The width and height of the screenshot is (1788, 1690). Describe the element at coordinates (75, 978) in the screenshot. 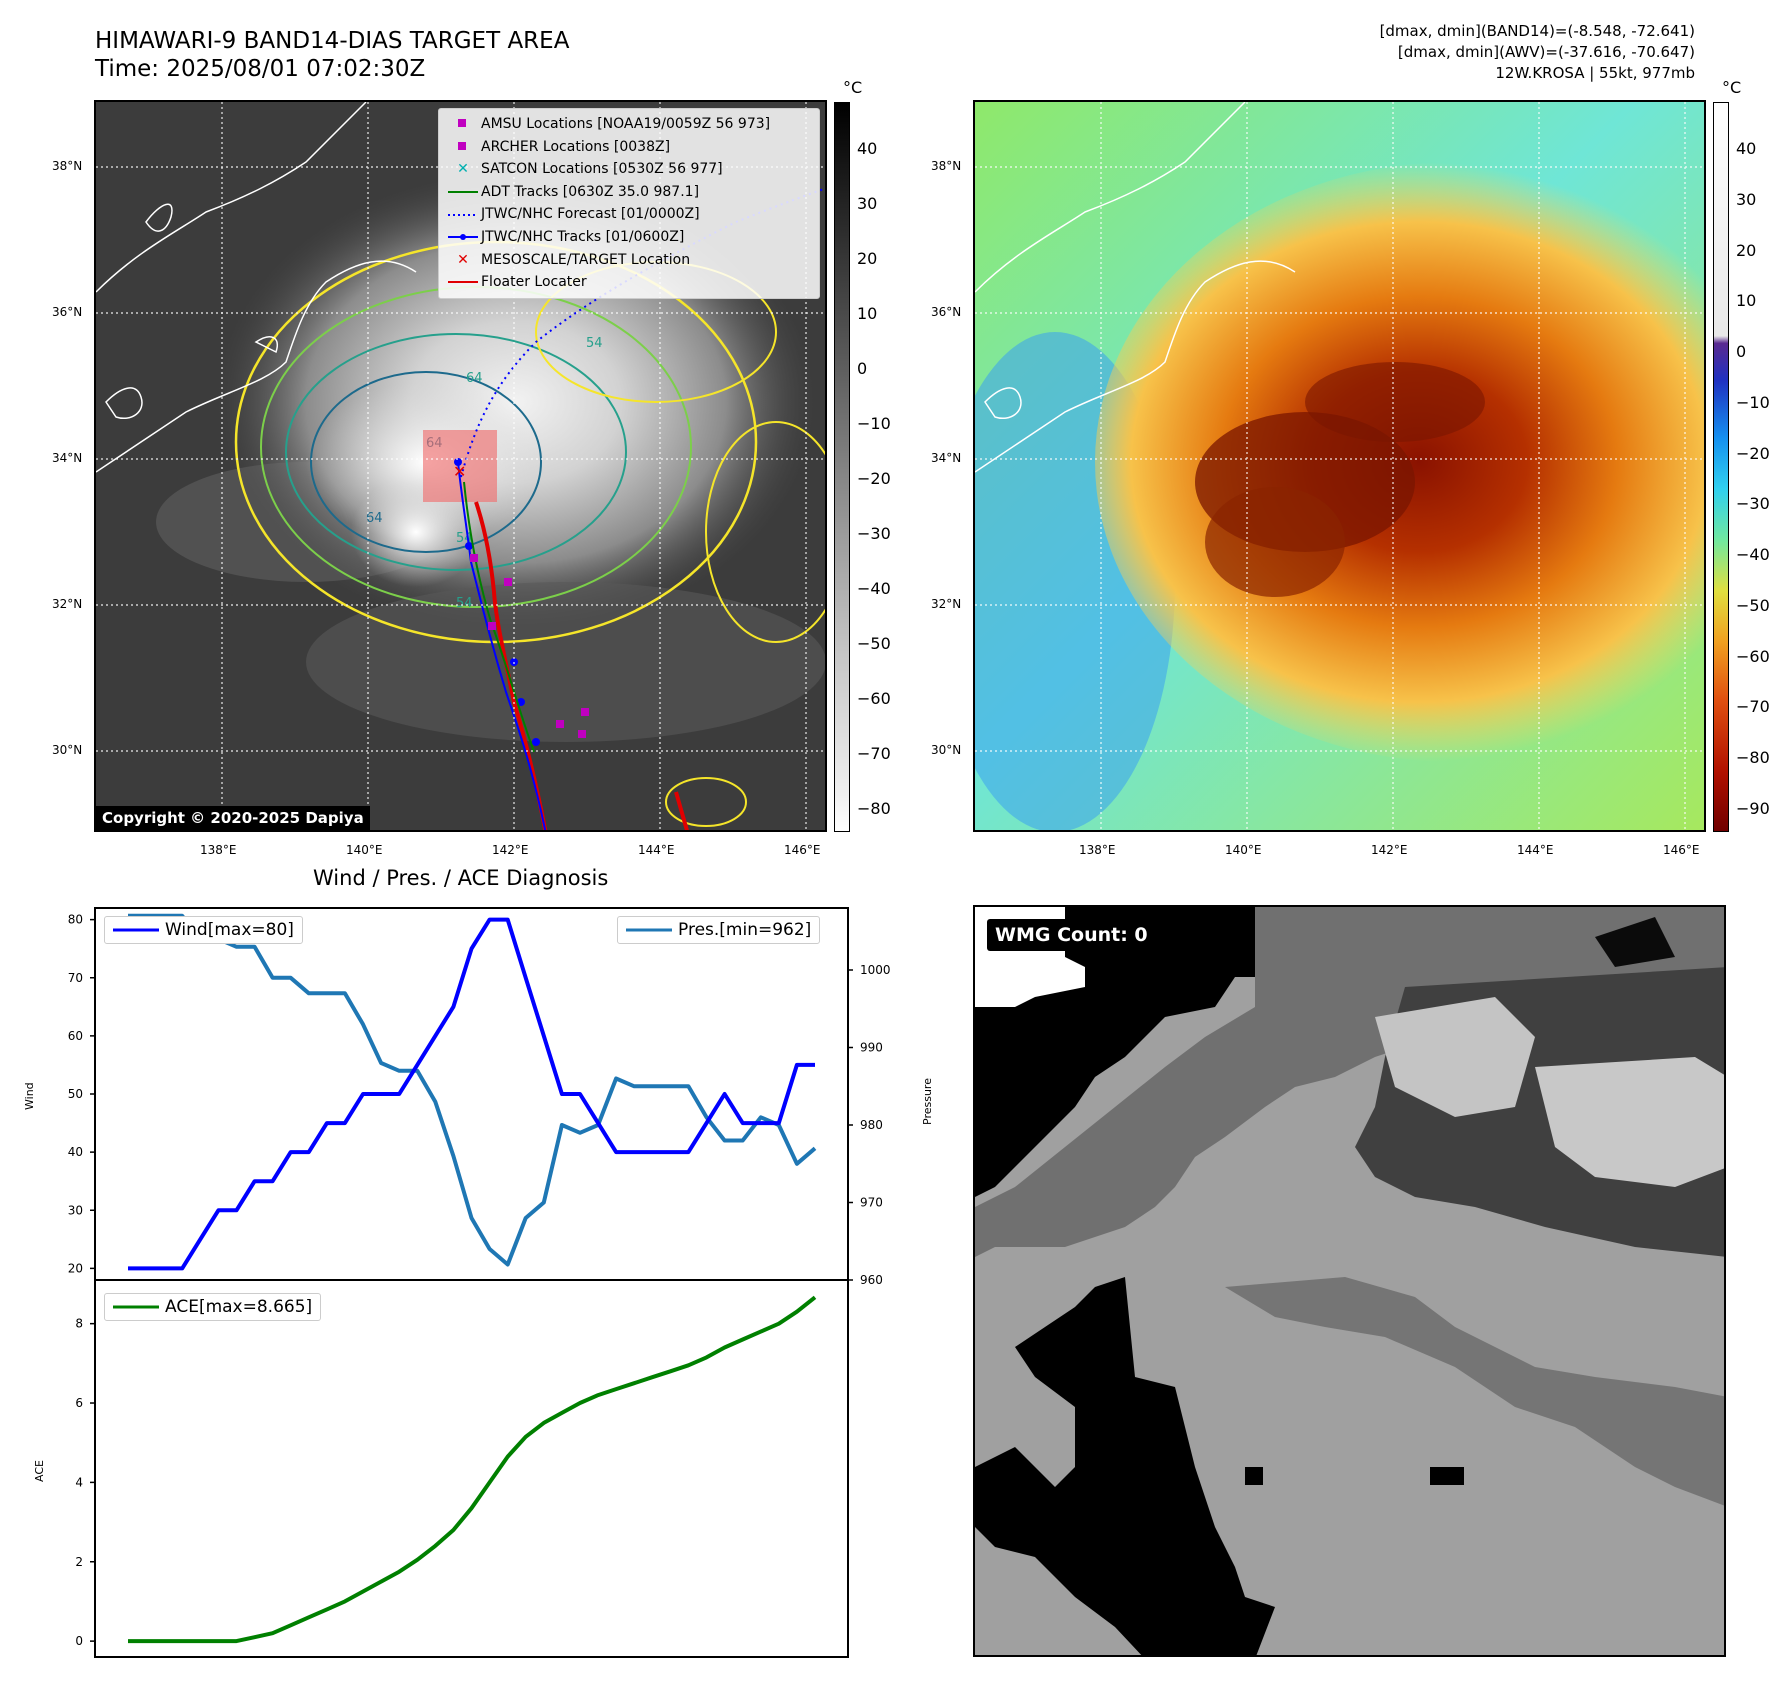

I see `wind-tick-label: 70` at that location.